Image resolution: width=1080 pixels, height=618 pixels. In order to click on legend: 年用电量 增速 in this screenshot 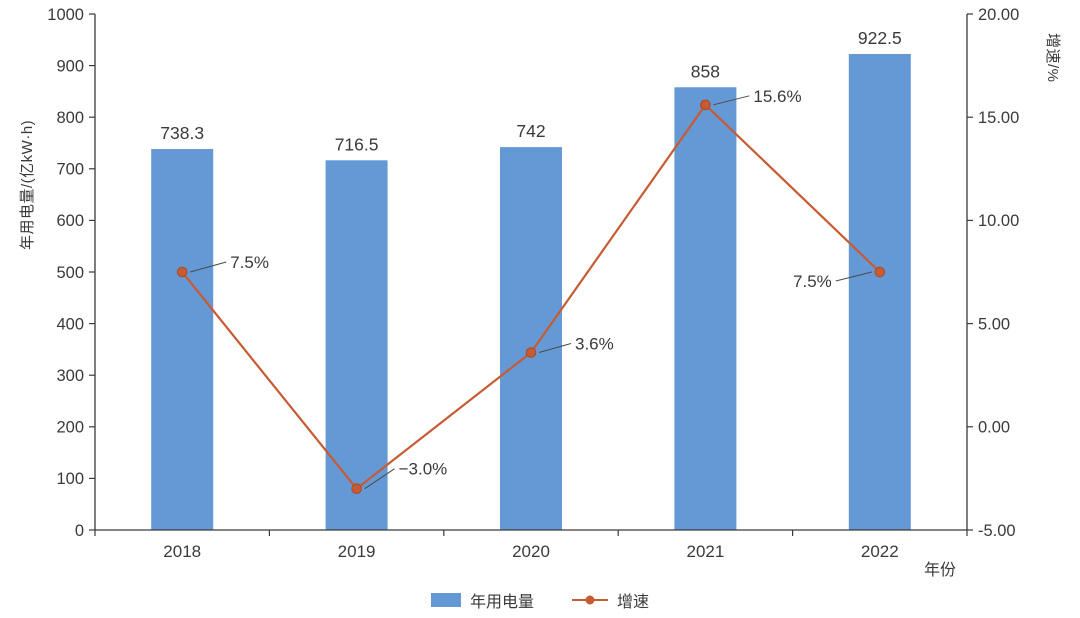, I will do `click(539, 600)`.